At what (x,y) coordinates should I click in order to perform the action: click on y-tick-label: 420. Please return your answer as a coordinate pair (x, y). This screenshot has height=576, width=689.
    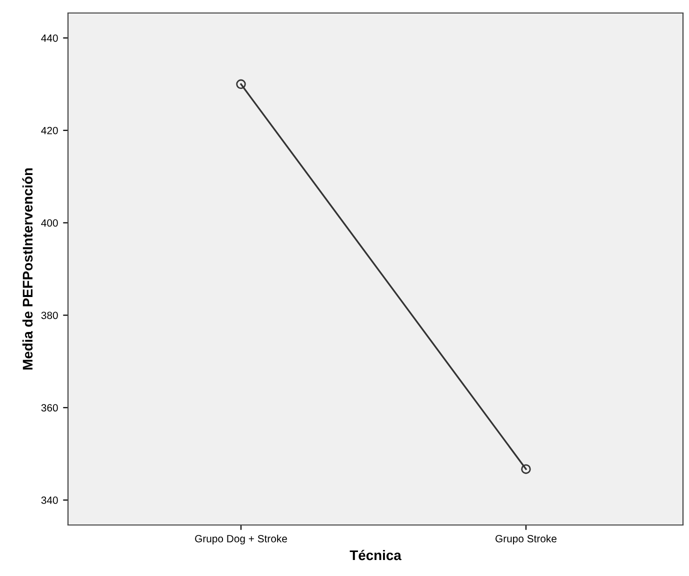
    Looking at the image, I should click on (49, 130).